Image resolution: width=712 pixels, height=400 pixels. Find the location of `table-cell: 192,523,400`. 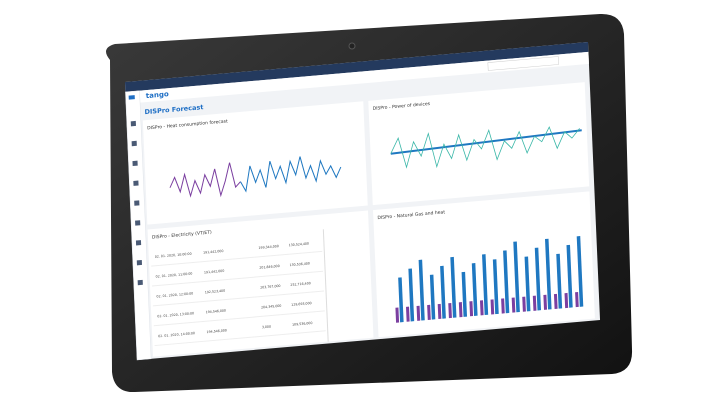

table-cell: 192,523,400 is located at coordinates (215, 292).